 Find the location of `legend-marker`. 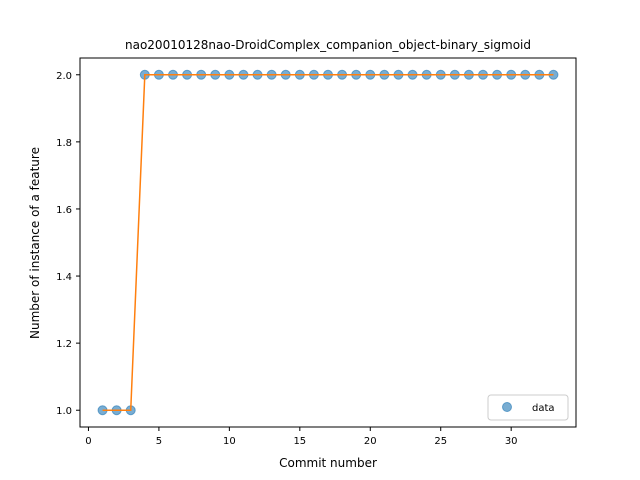

legend-marker is located at coordinates (507, 407).